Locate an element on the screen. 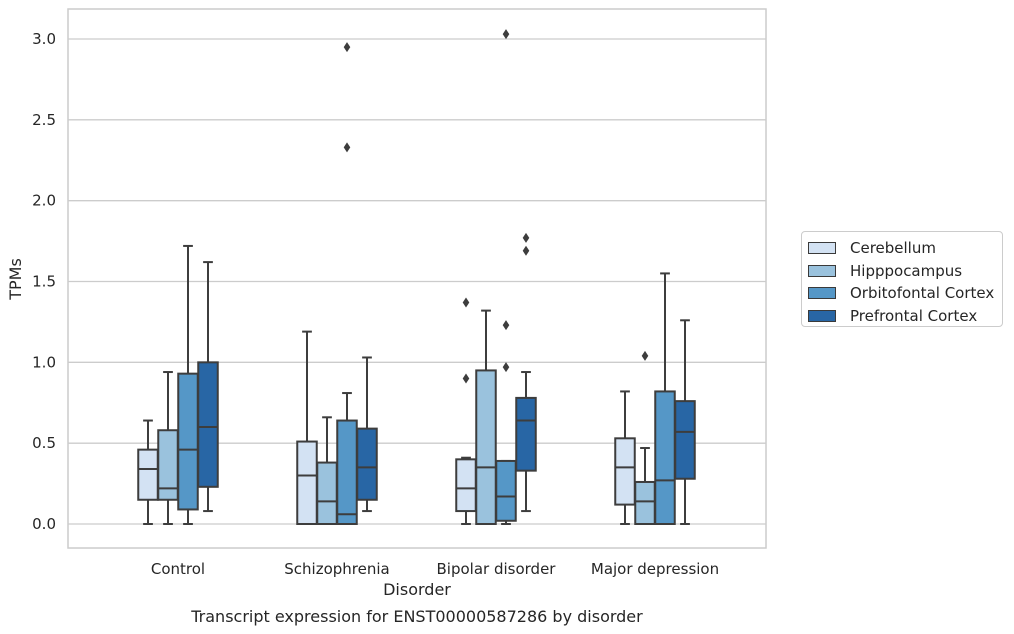 The height and width of the screenshot is (634, 1014). legend-item-hippocampus: Hipppocampus is located at coordinates (905, 271).